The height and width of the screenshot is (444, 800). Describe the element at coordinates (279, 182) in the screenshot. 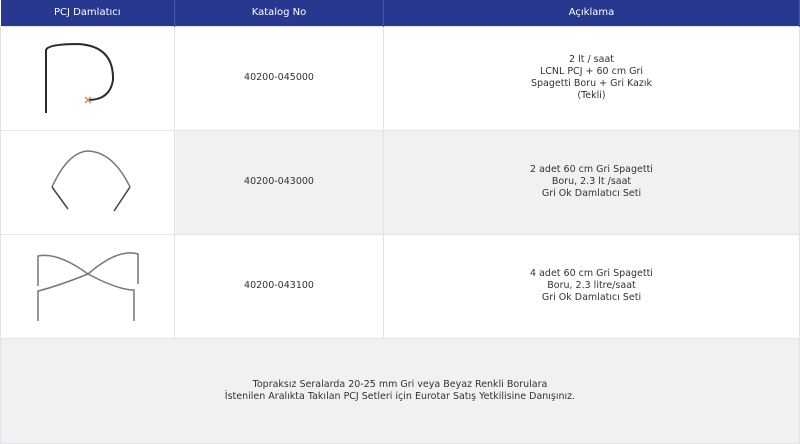

I see `catalog-no: 40200-043000` at that location.